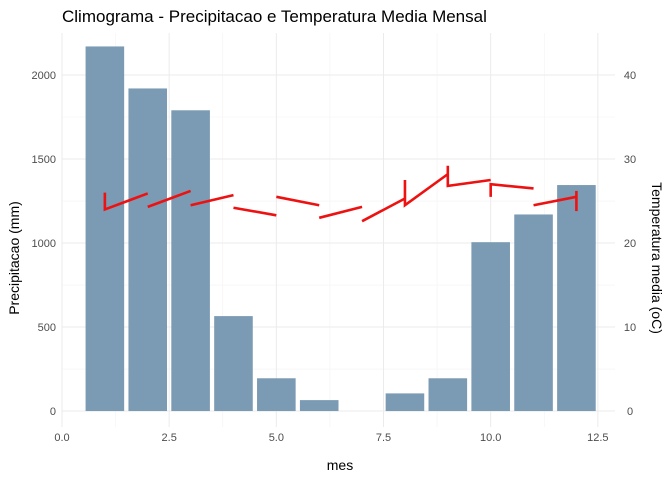 The height and width of the screenshot is (480, 672). What do you see at coordinates (331, 438) in the screenshot?
I see `x-axis-ticks: 0.0 2.5 5.0 7.5 10.0 12.5` at bounding box center [331, 438].